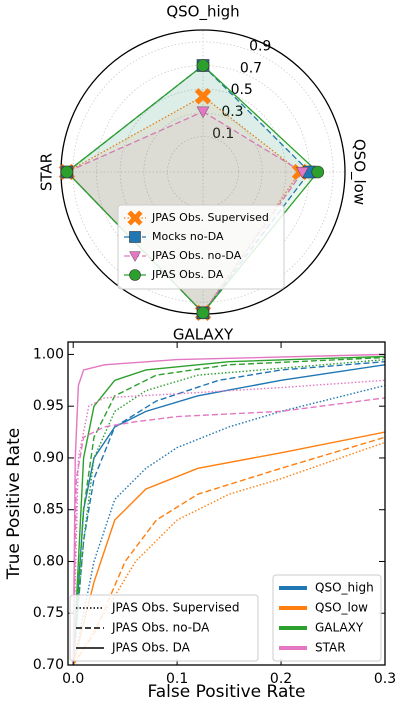 The height and width of the screenshot is (709, 400). I want to click on legend-label: QSO_low, so click(341, 608).